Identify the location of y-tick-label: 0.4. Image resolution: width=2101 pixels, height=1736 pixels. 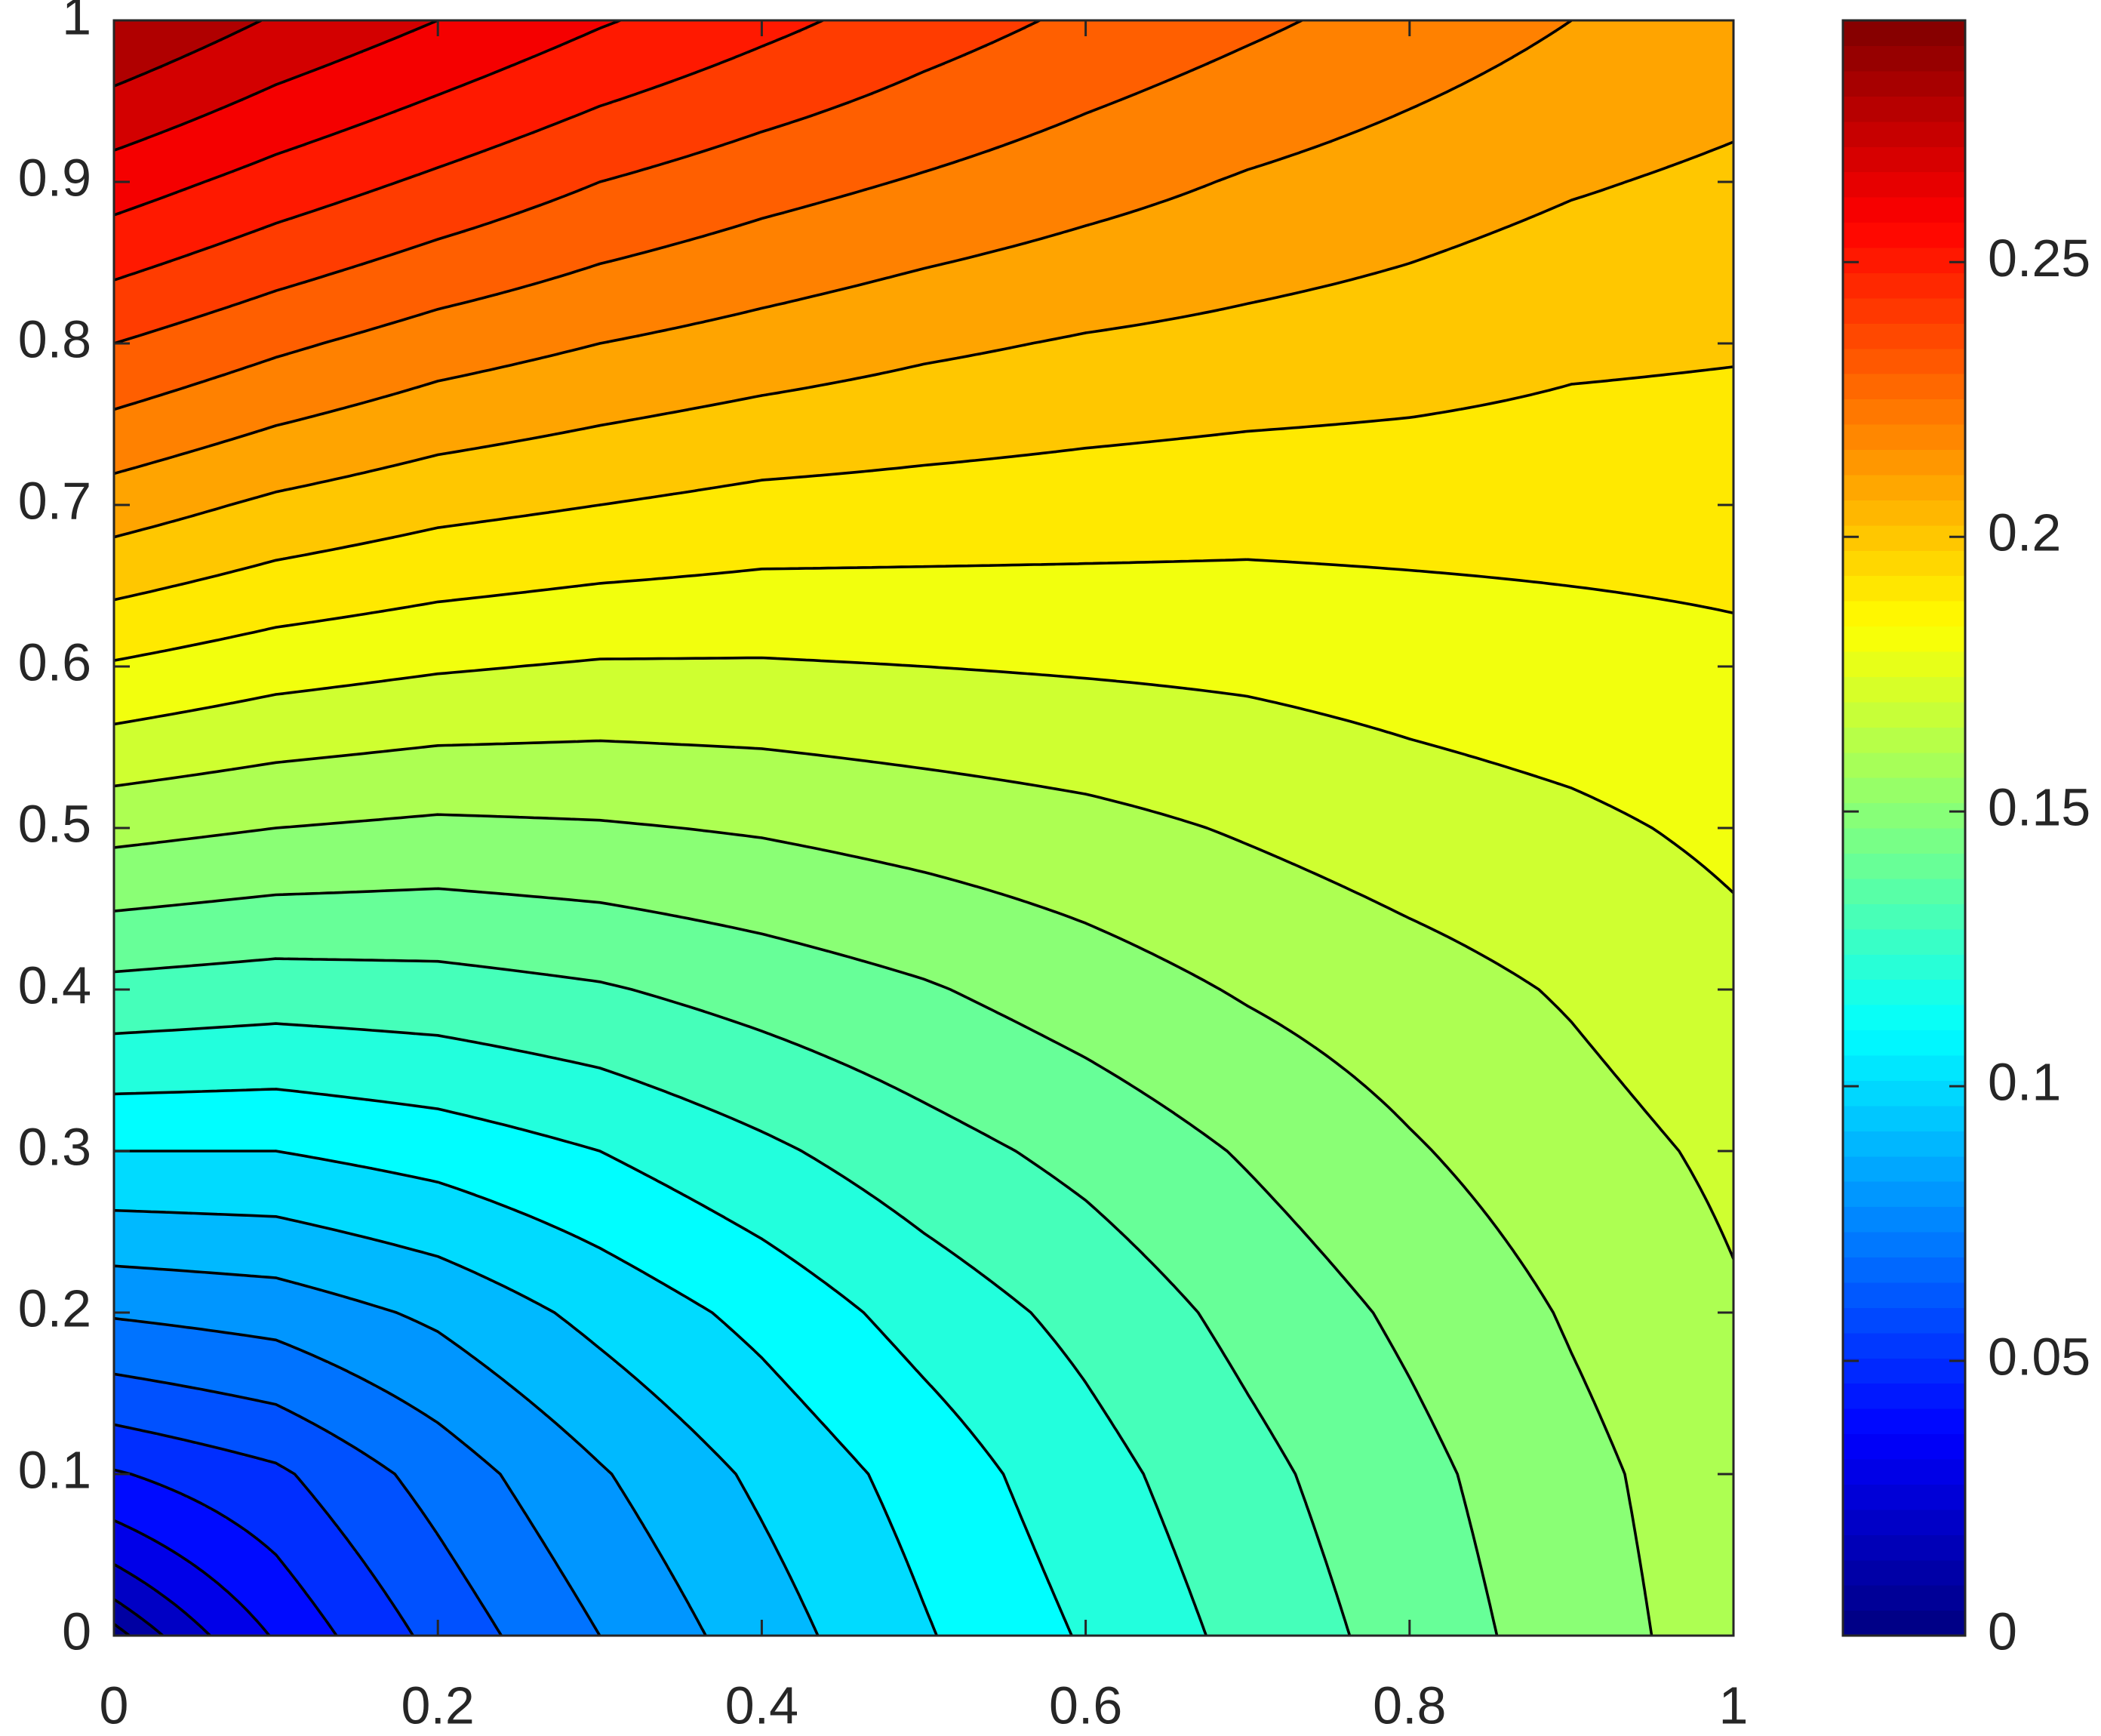
(54, 985).